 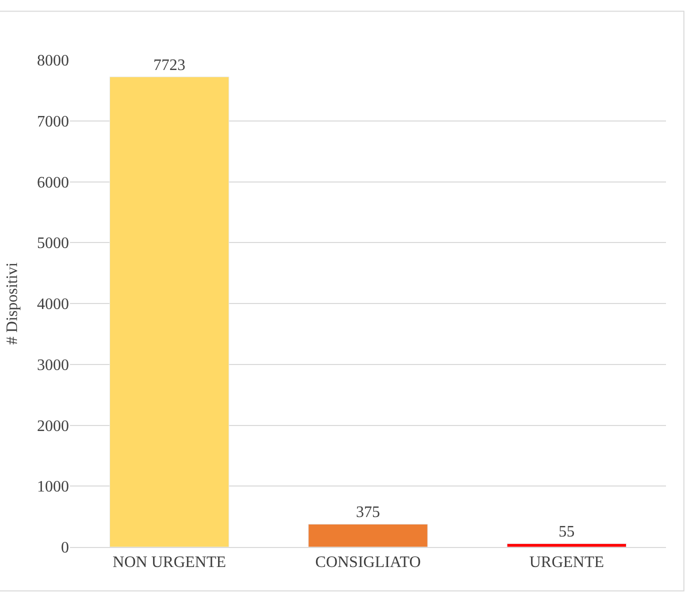 I want to click on data-label: 55, so click(x=566, y=532).